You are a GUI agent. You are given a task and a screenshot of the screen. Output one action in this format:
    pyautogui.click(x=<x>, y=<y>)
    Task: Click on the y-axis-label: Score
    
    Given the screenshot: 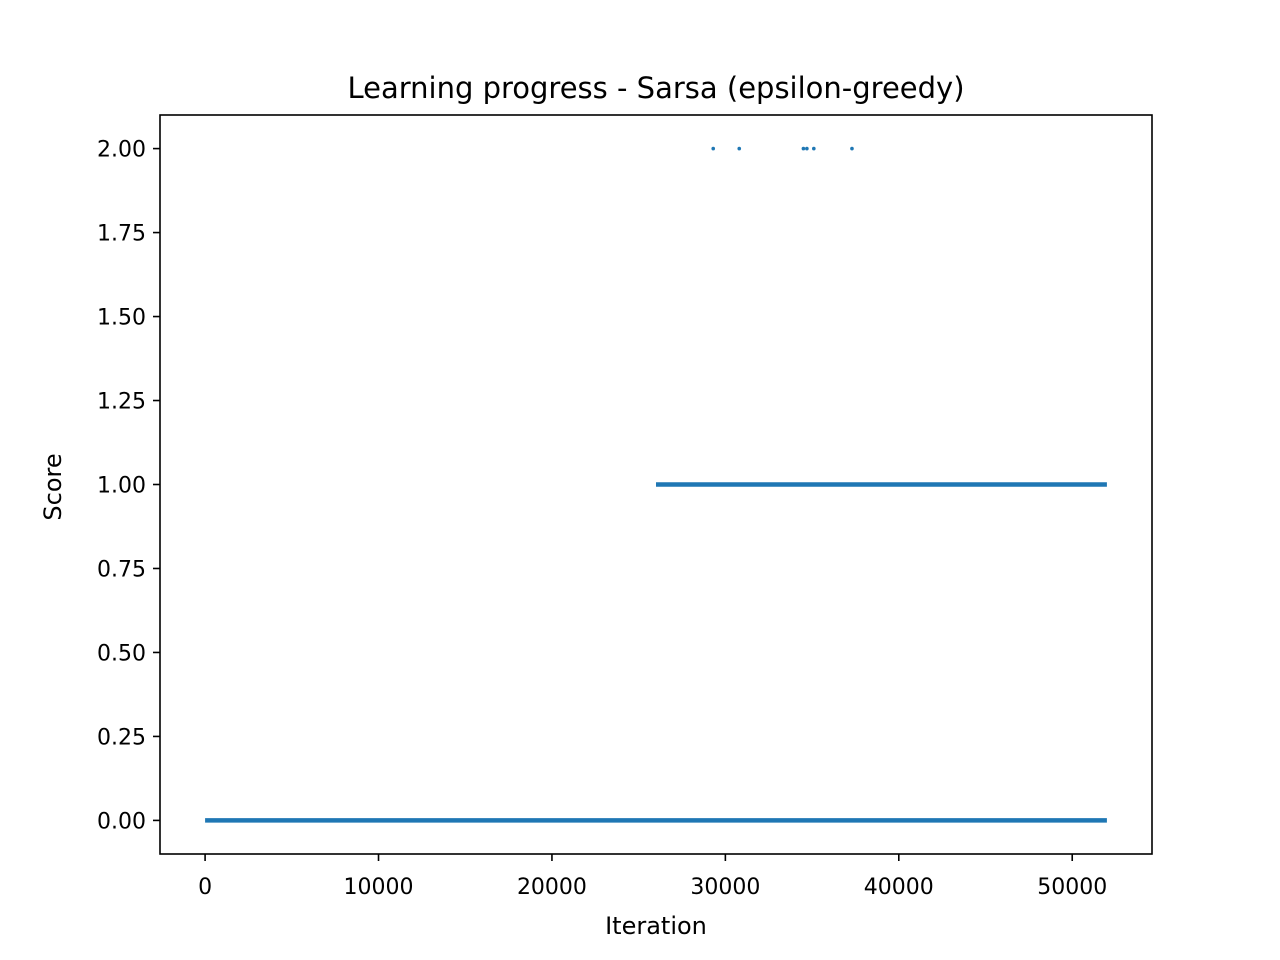 What is the action you would take?
    pyautogui.click(x=53, y=486)
    